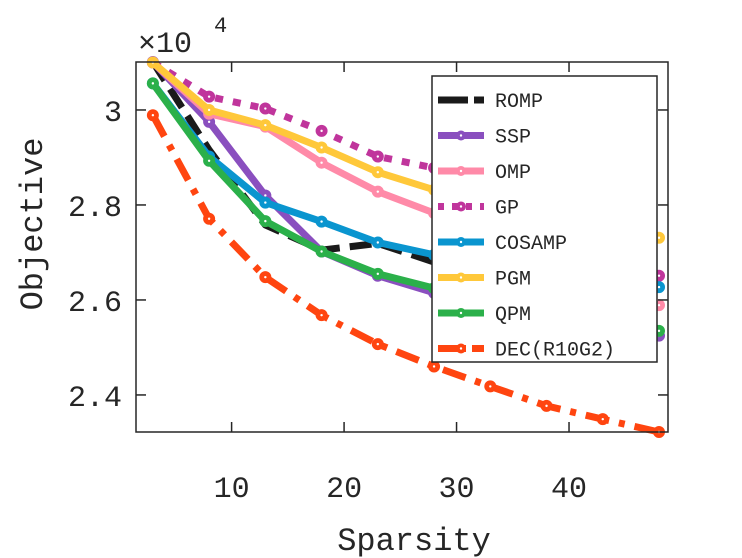  Describe the element at coordinates (95, 304) in the screenshot. I see `y-tick-label: 2.6` at that location.